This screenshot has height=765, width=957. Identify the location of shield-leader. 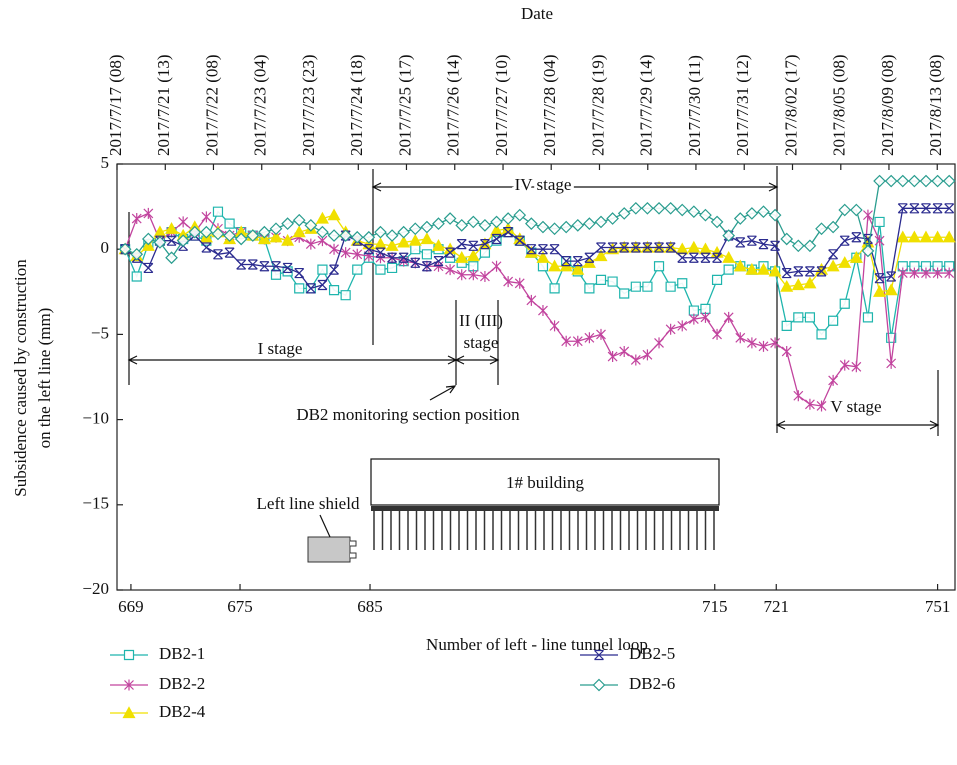
(325, 526).